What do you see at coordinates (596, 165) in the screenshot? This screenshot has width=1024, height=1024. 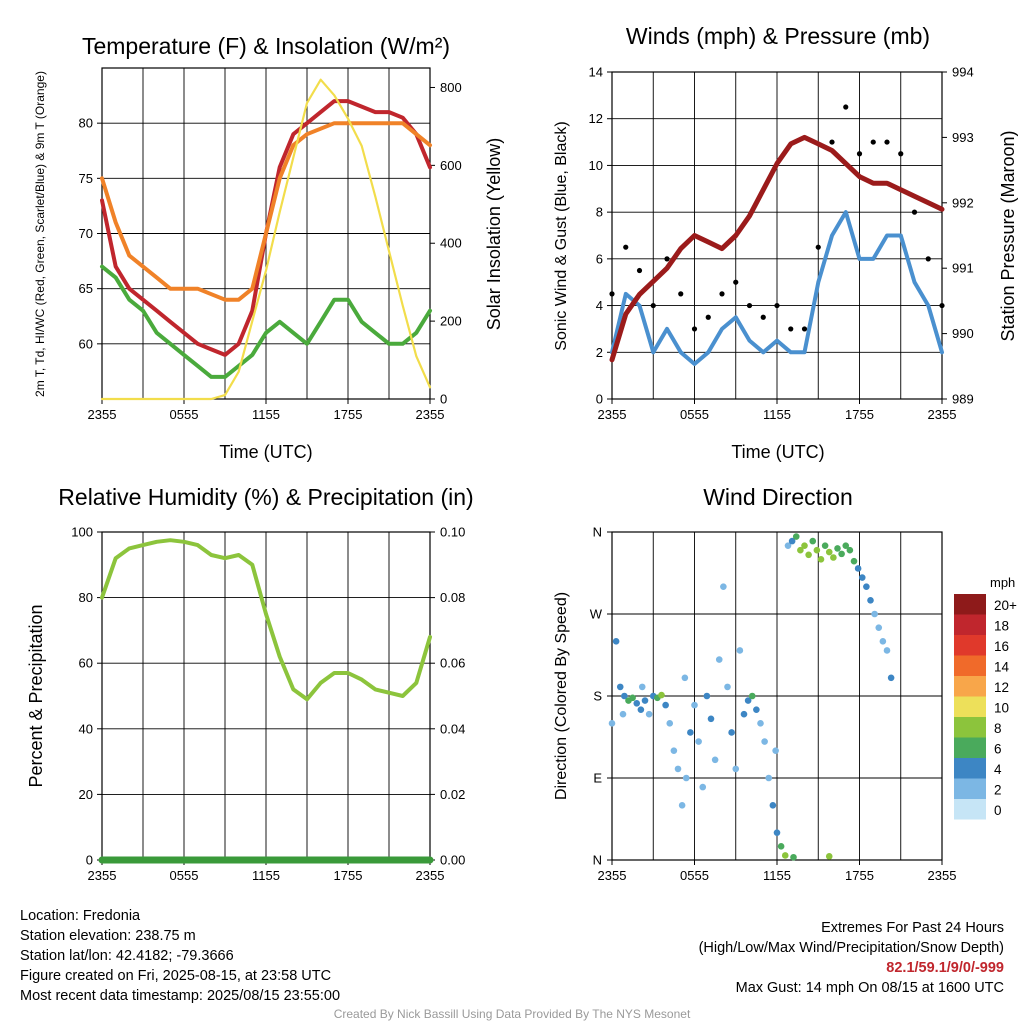 I see `y-tick-label: 10` at bounding box center [596, 165].